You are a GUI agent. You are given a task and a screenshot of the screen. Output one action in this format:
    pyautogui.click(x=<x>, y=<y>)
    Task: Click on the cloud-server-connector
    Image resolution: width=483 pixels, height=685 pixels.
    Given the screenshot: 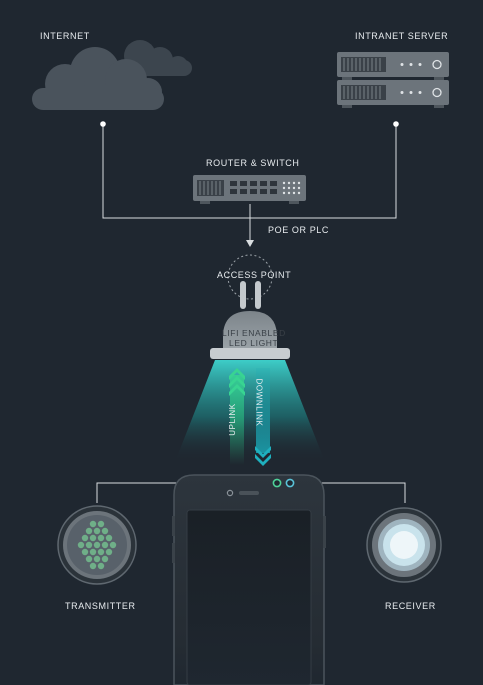 What is the action you would take?
    pyautogui.click(x=249, y=171)
    